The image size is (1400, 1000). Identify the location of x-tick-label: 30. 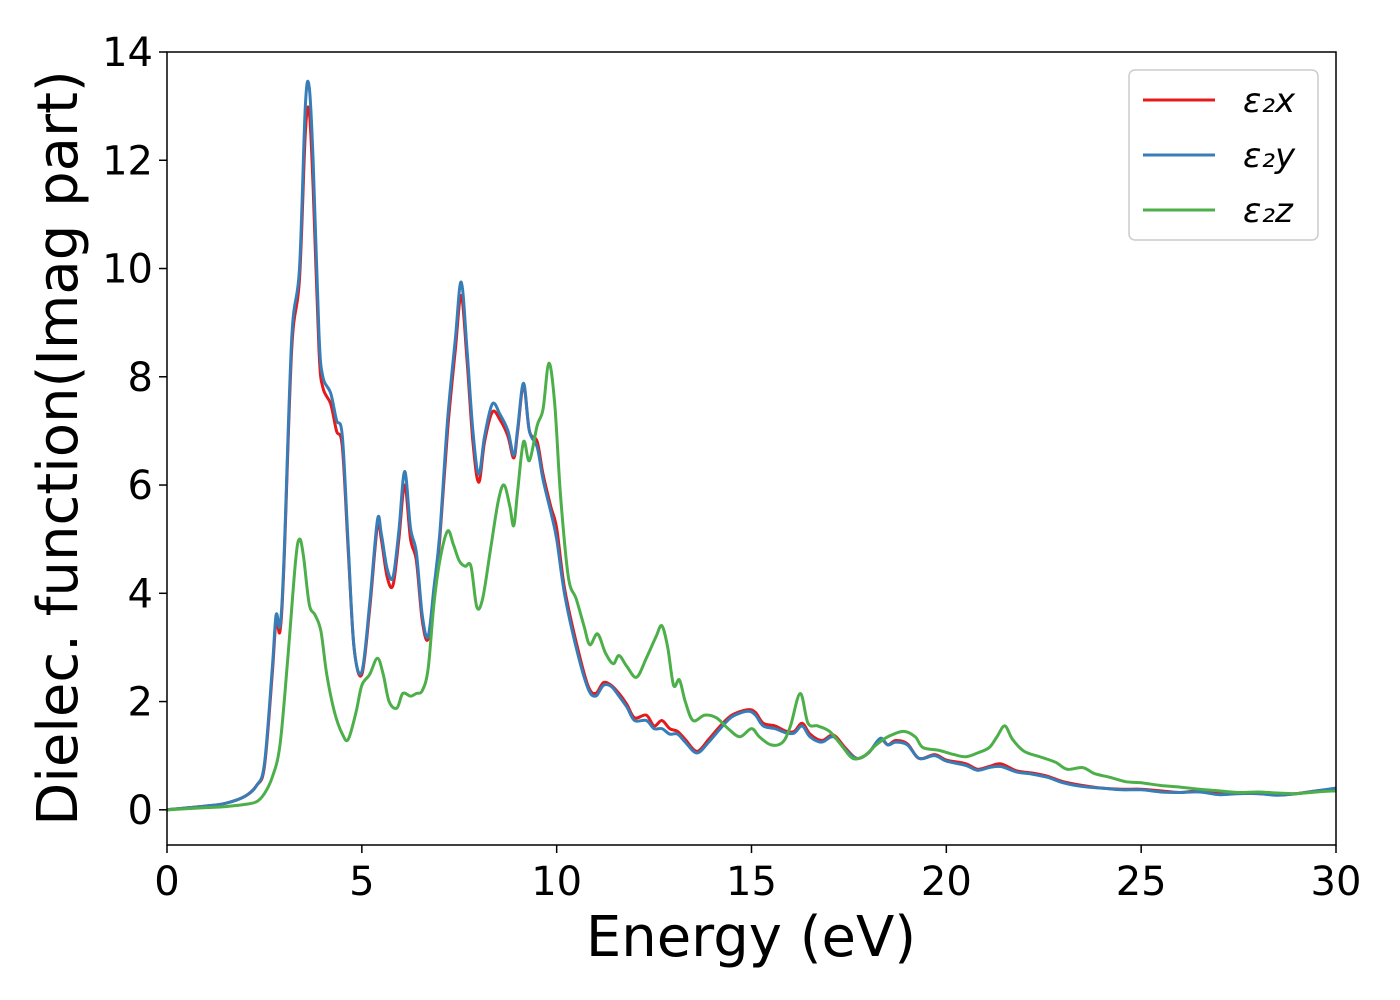
(1336, 882).